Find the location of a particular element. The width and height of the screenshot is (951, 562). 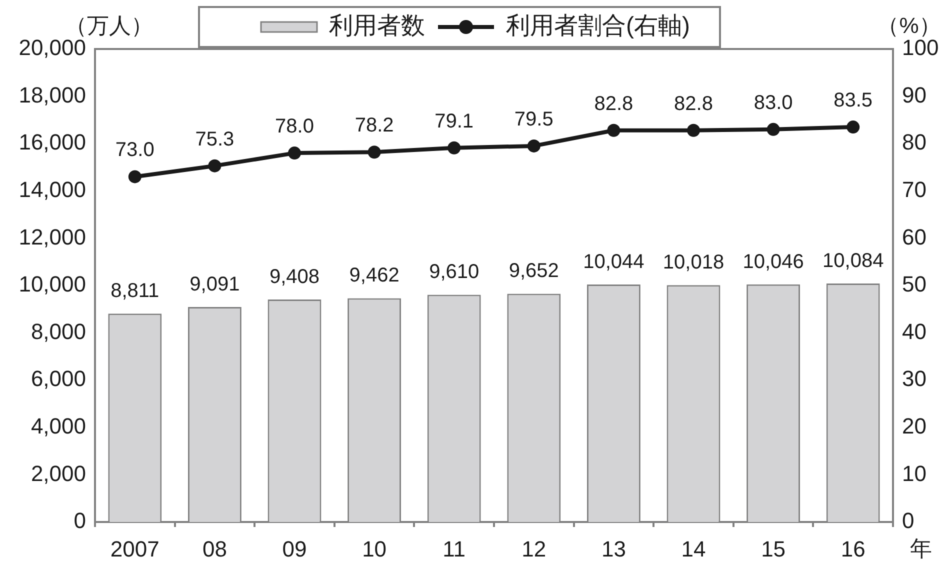

data-label: 73.0 is located at coordinates (134, 150).